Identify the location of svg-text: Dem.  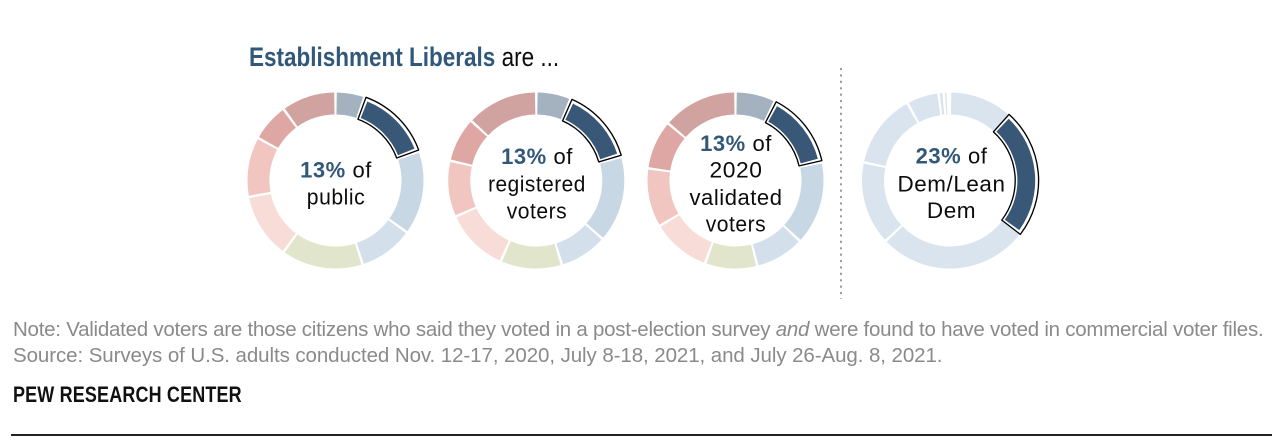
(951, 210).